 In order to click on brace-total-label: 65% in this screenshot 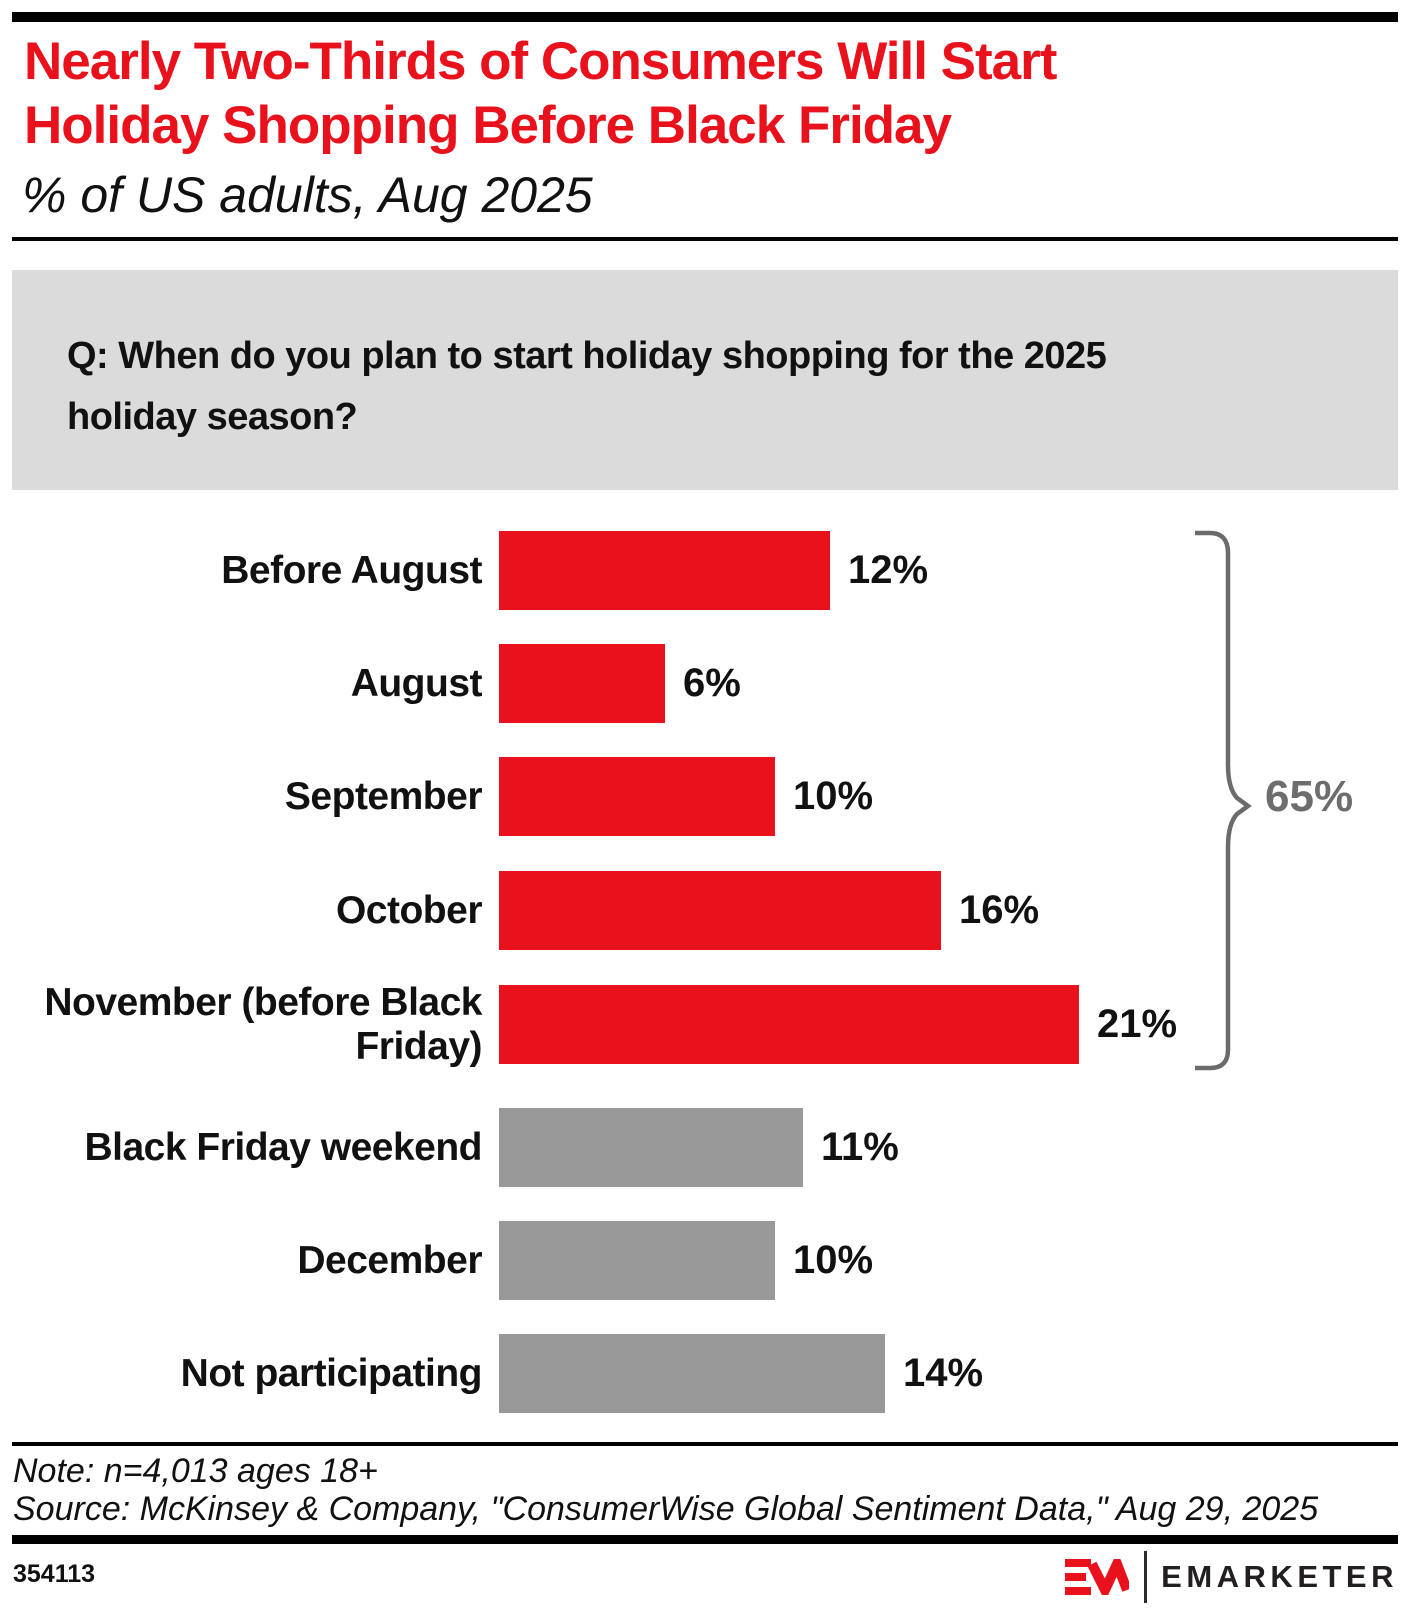, I will do `click(1309, 796)`.